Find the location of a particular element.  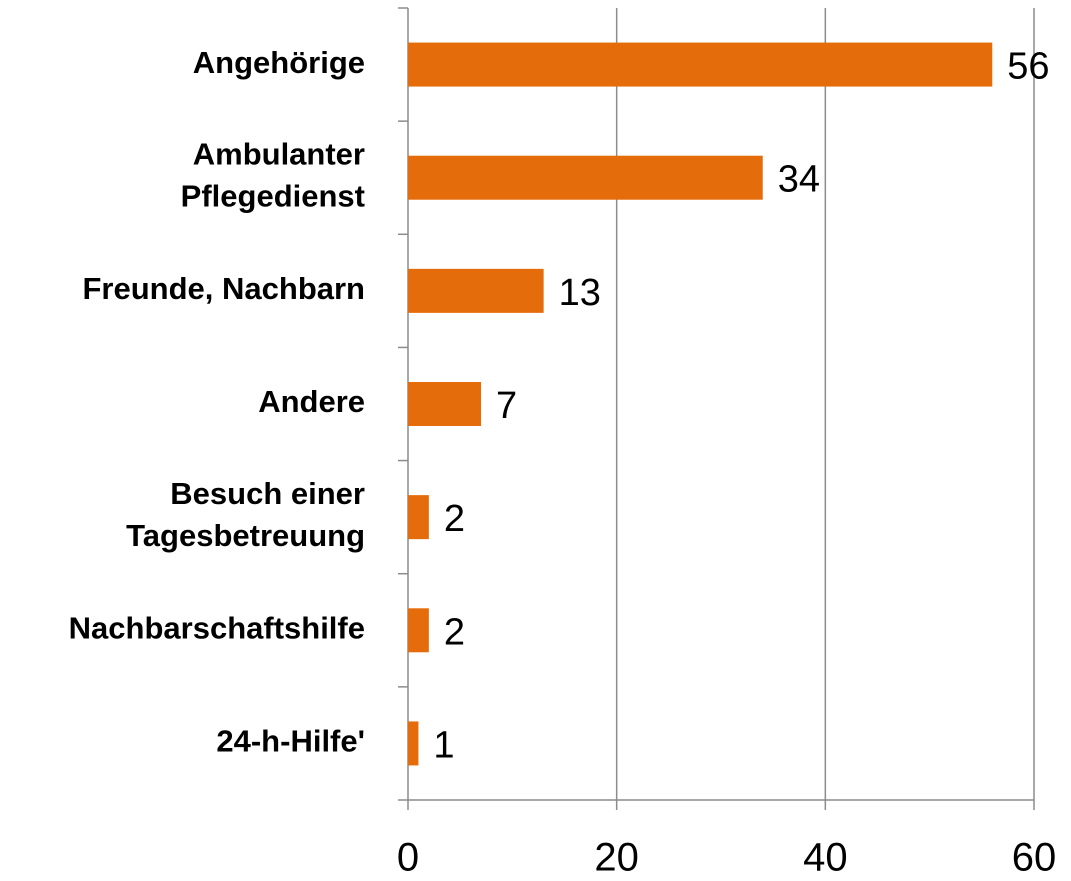

category-label: Angehörige is located at coordinates (279, 62).